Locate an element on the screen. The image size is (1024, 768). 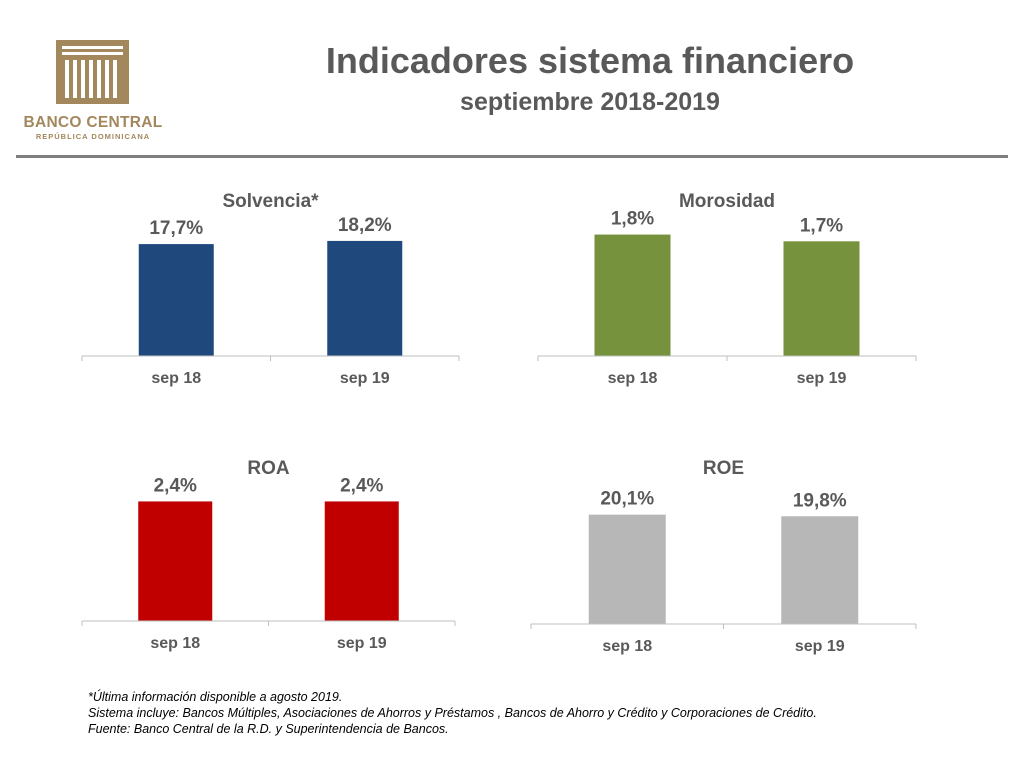
chart-title: Morosidad is located at coordinates (727, 201).